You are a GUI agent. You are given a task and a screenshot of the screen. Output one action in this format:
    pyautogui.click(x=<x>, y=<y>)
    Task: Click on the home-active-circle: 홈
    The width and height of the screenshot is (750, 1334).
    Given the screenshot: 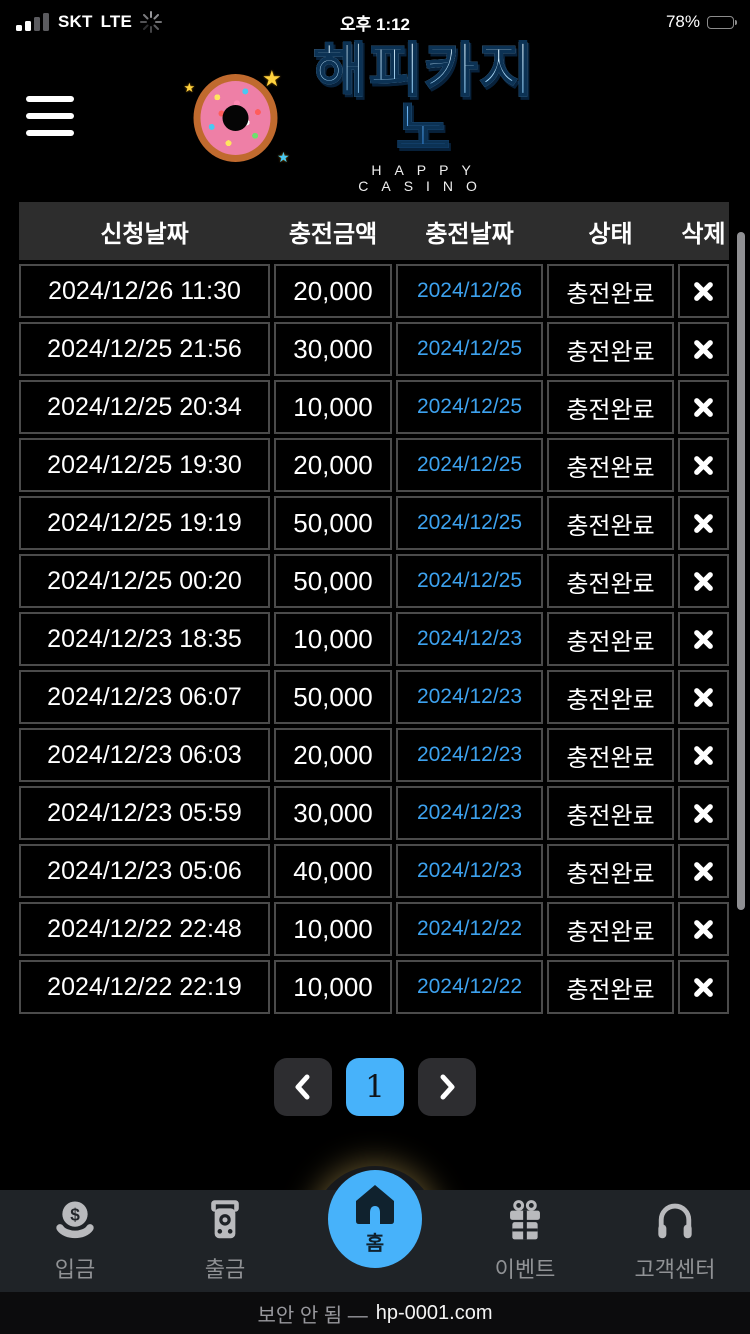 What is the action you would take?
    pyautogui.click(x=375, y=1219)
    